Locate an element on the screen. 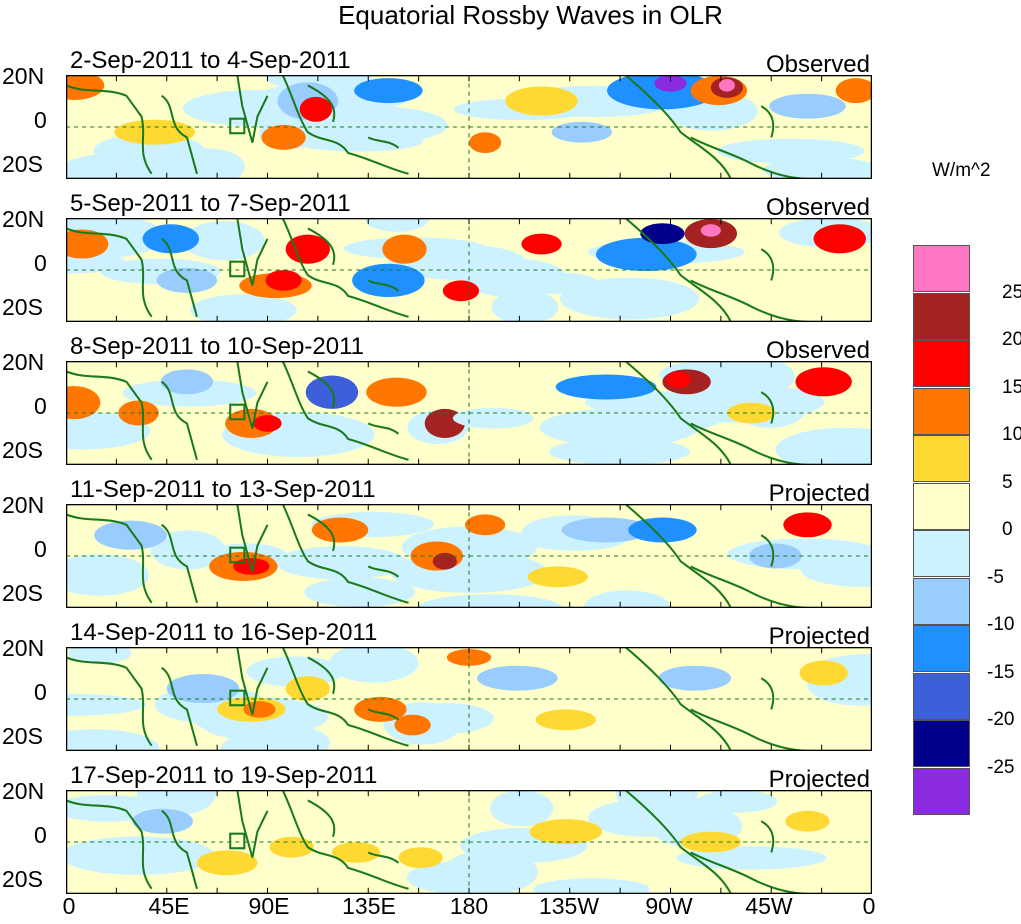 This screenshot has width=1021, height=924. panel-date-range: 11-Sep-2011 to 13-Sep-2011 is located at coordinates (223, 489).